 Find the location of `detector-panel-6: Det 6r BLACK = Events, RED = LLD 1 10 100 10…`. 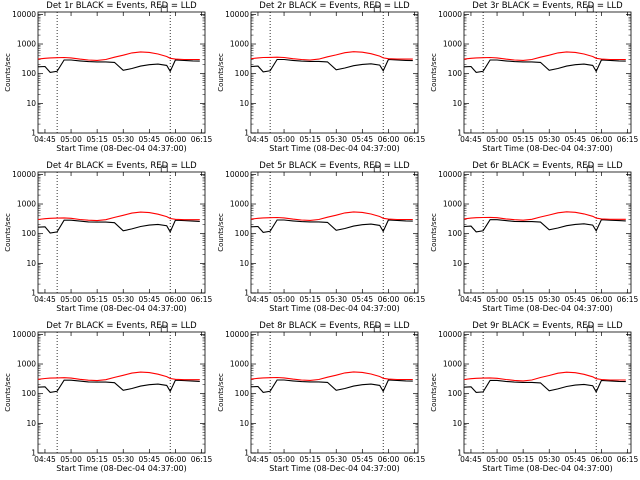

detector-panel-6: Det 6r BLACK = Events, RED = LLD 1 10 100 10… is located at coordinates (532, 240).